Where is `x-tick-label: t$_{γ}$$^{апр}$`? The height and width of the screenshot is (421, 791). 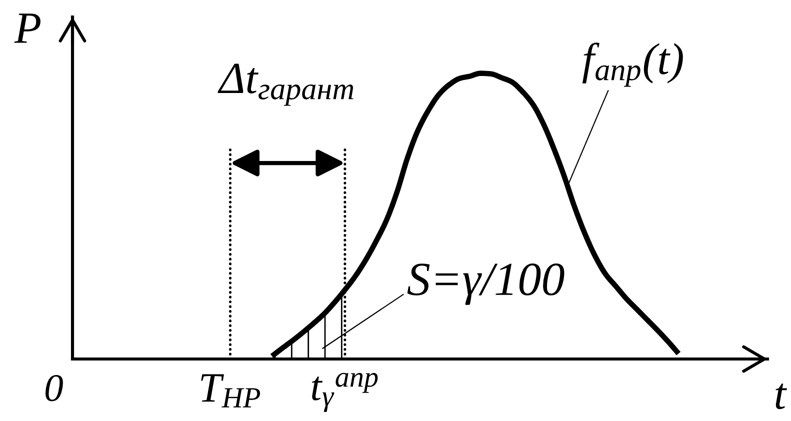 x-tick-label: t$_{γ}$$^{апр}$ is located at coordinates (345, 392).